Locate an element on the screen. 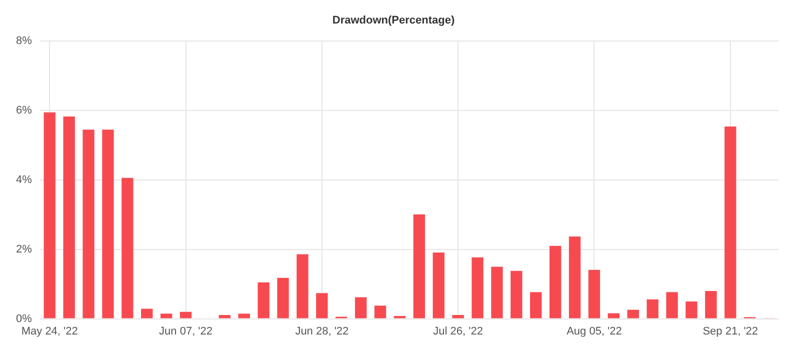 Image resolution: width=793 pixels, height=344 pixels. x-tick-label: Jun 07, '22 is located at coordinates (186, 331).